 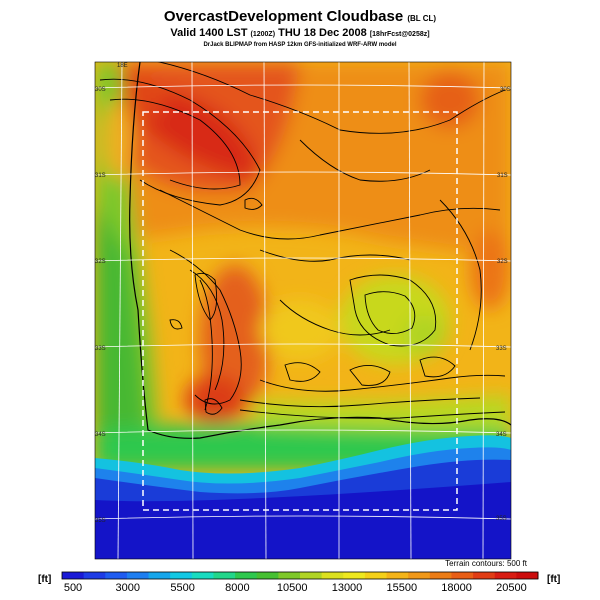 I want to click on colorbar-tick-label: 13000, so click(x=347, y=588).